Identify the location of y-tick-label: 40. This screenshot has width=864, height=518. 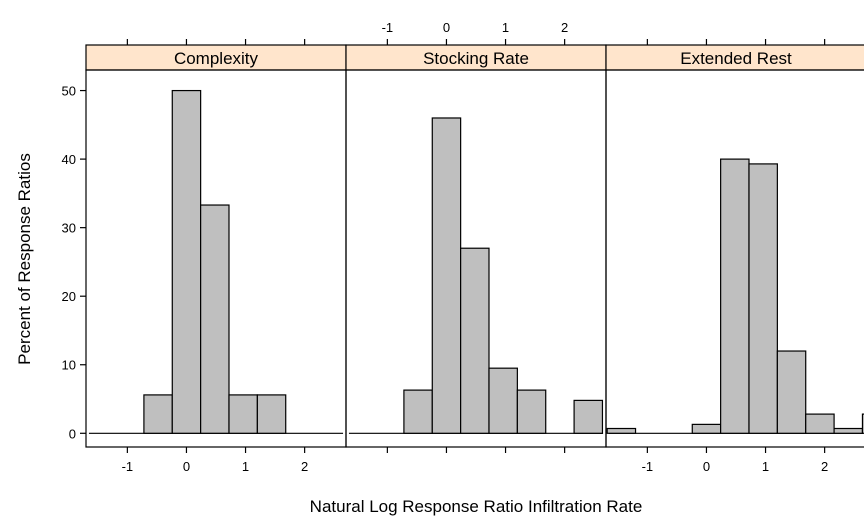
(69, 159).